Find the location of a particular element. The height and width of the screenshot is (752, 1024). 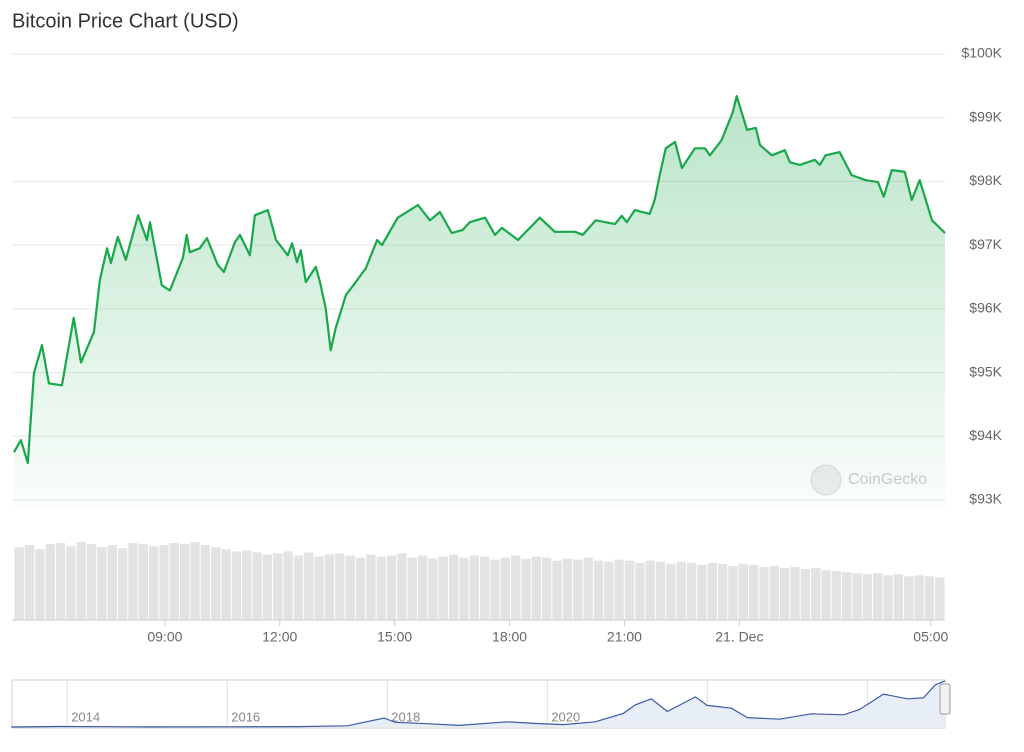

y-tick-label: $100K is located at coordinates (982, 53).